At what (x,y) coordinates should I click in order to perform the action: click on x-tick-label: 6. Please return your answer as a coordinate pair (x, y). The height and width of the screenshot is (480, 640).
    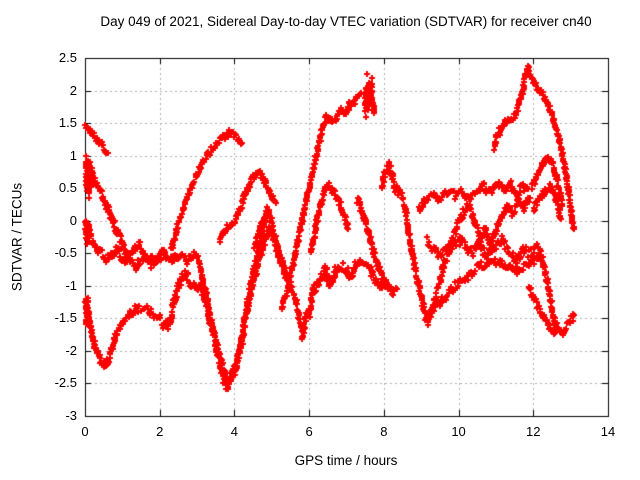
    Looking at the image, I should click on (309, 431).